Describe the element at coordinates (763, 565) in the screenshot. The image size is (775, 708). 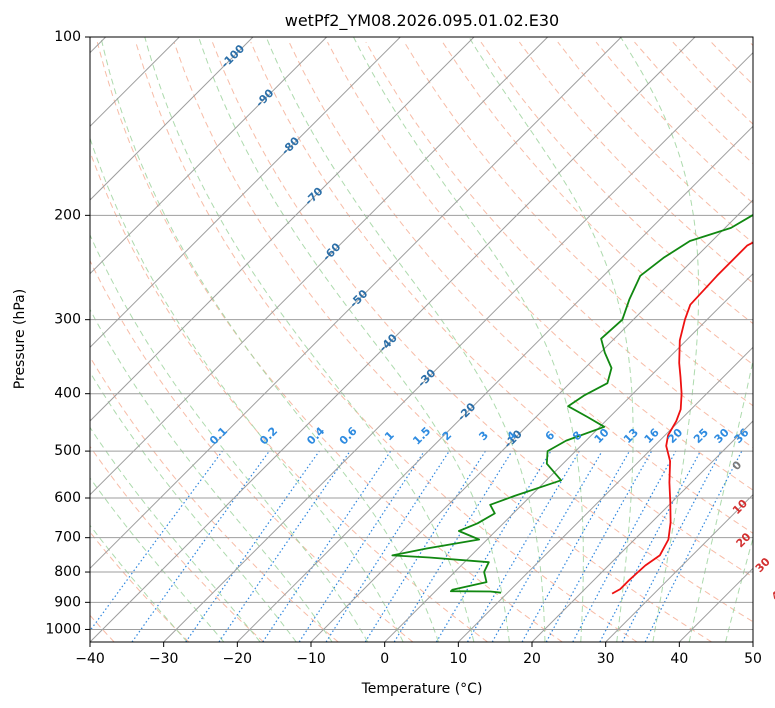
I see `moist-adiabat-label: 30` at that location.